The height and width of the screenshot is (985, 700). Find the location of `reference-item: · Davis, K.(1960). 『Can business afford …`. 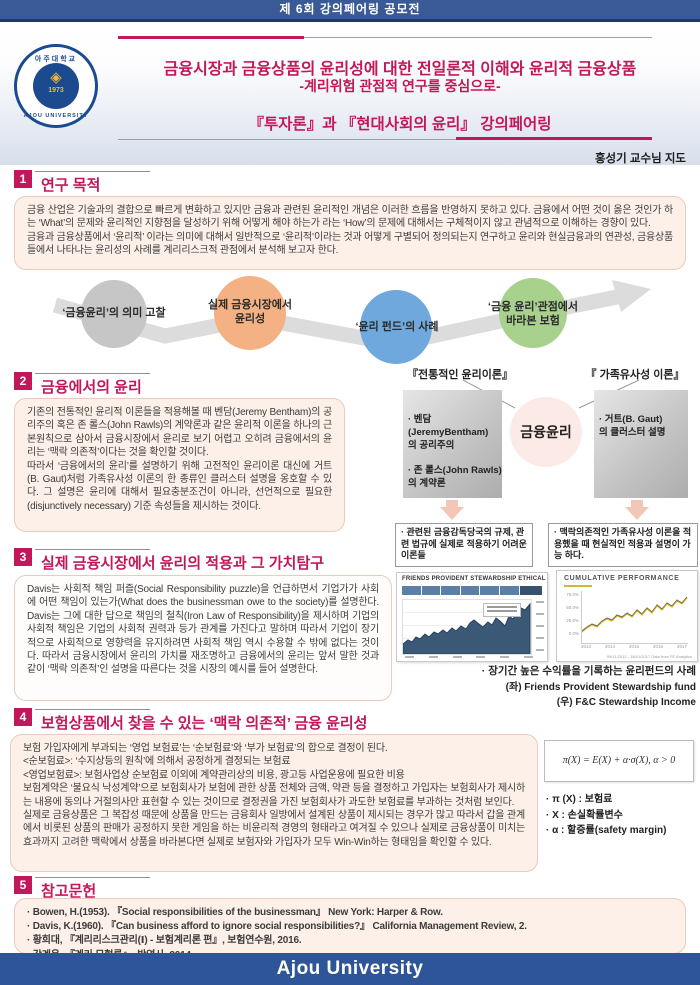

reference-item: · Davis, K.(1960). 『Can business afford … is located at coordinates (277, 927).